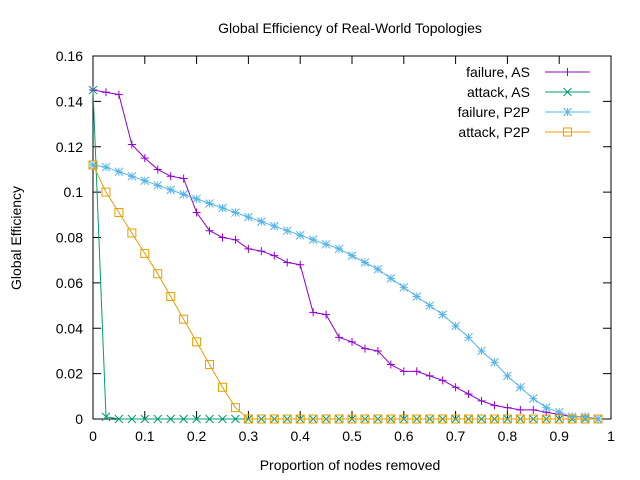 Image resolution: width=640 pixels, height=480 pixels. I want to click on y-tick-label: 0.14, so click(69, 101).